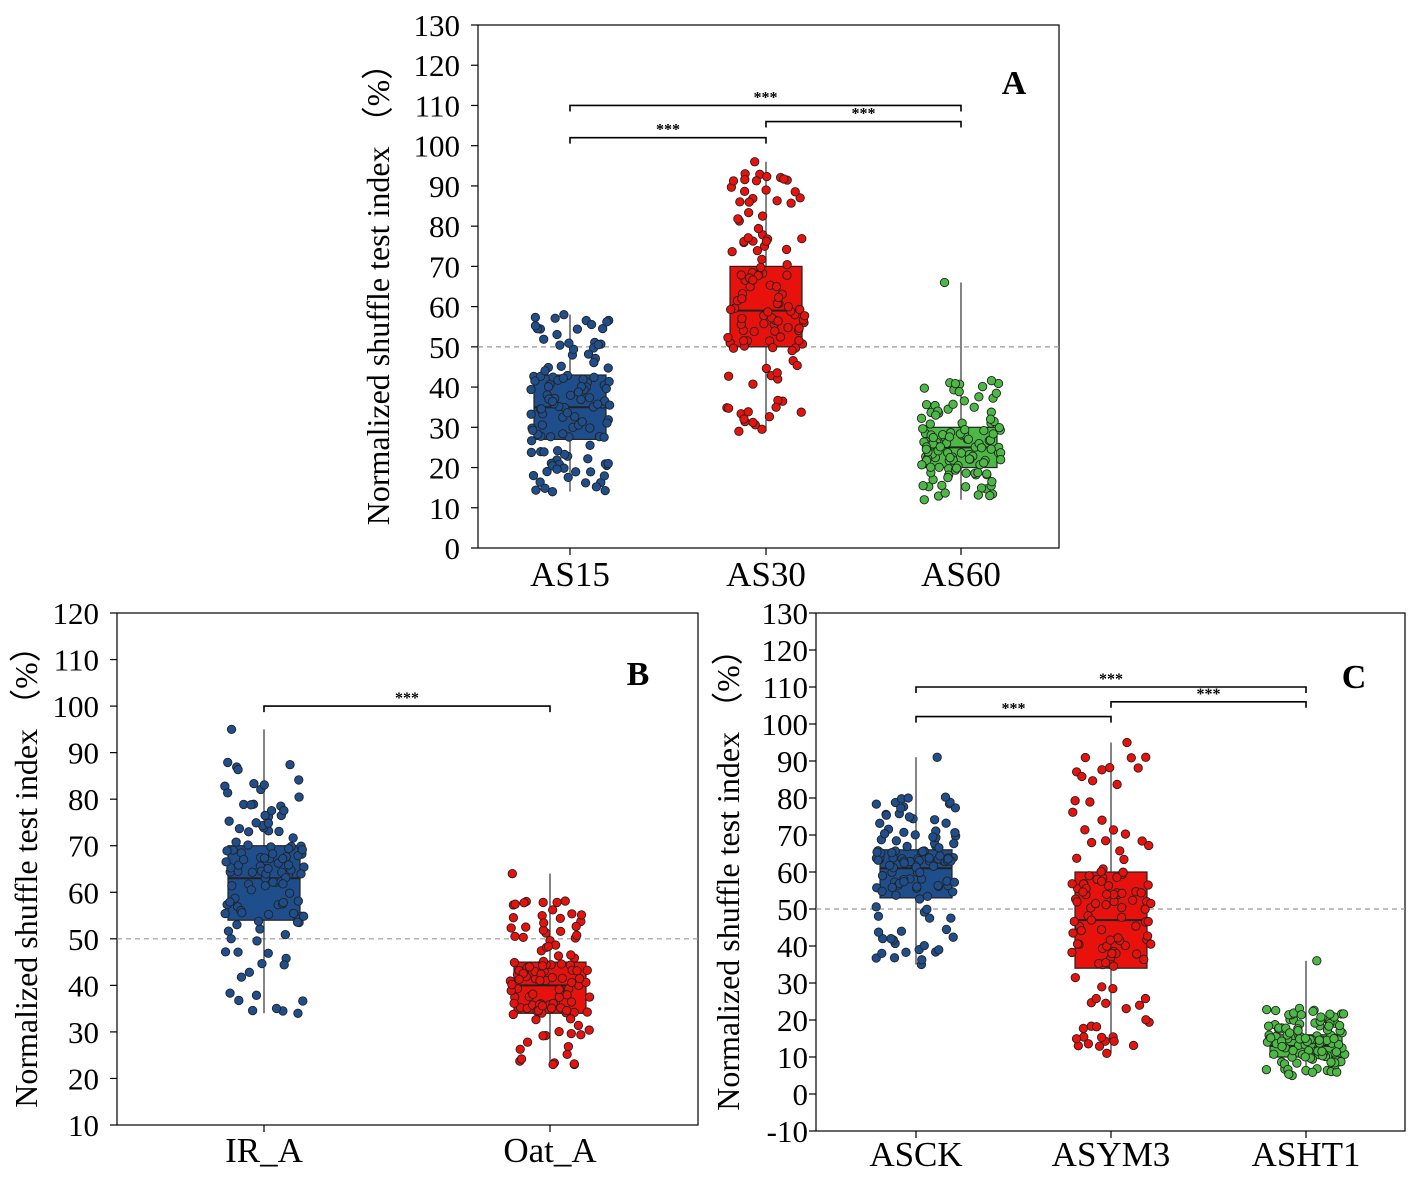  I want to click on y-tick-label: 120, so click(76, 613).